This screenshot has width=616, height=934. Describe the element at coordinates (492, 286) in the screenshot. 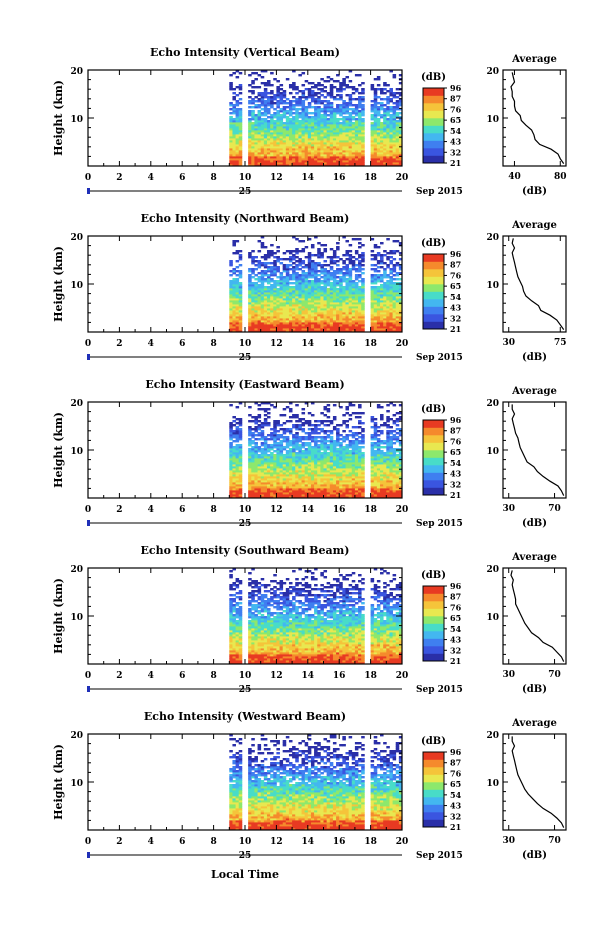

I see `average-y-tick-label: 10` at that location.